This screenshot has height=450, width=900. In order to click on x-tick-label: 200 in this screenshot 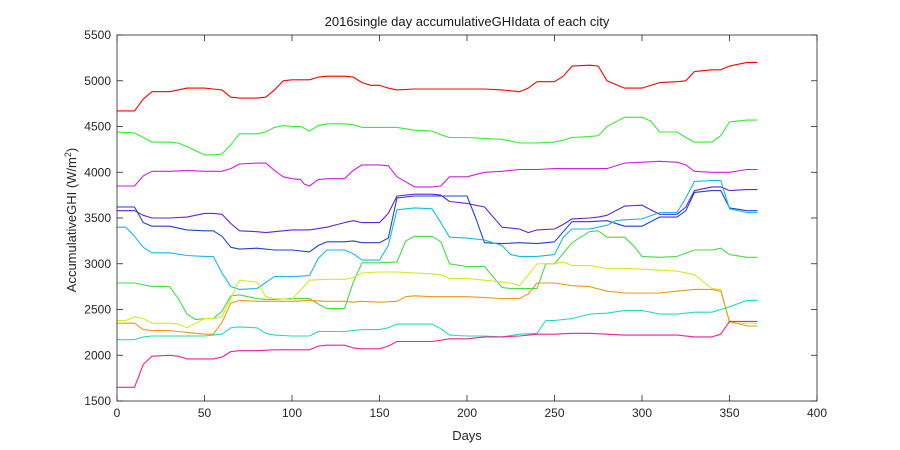, I will do `click(467, 413)`.